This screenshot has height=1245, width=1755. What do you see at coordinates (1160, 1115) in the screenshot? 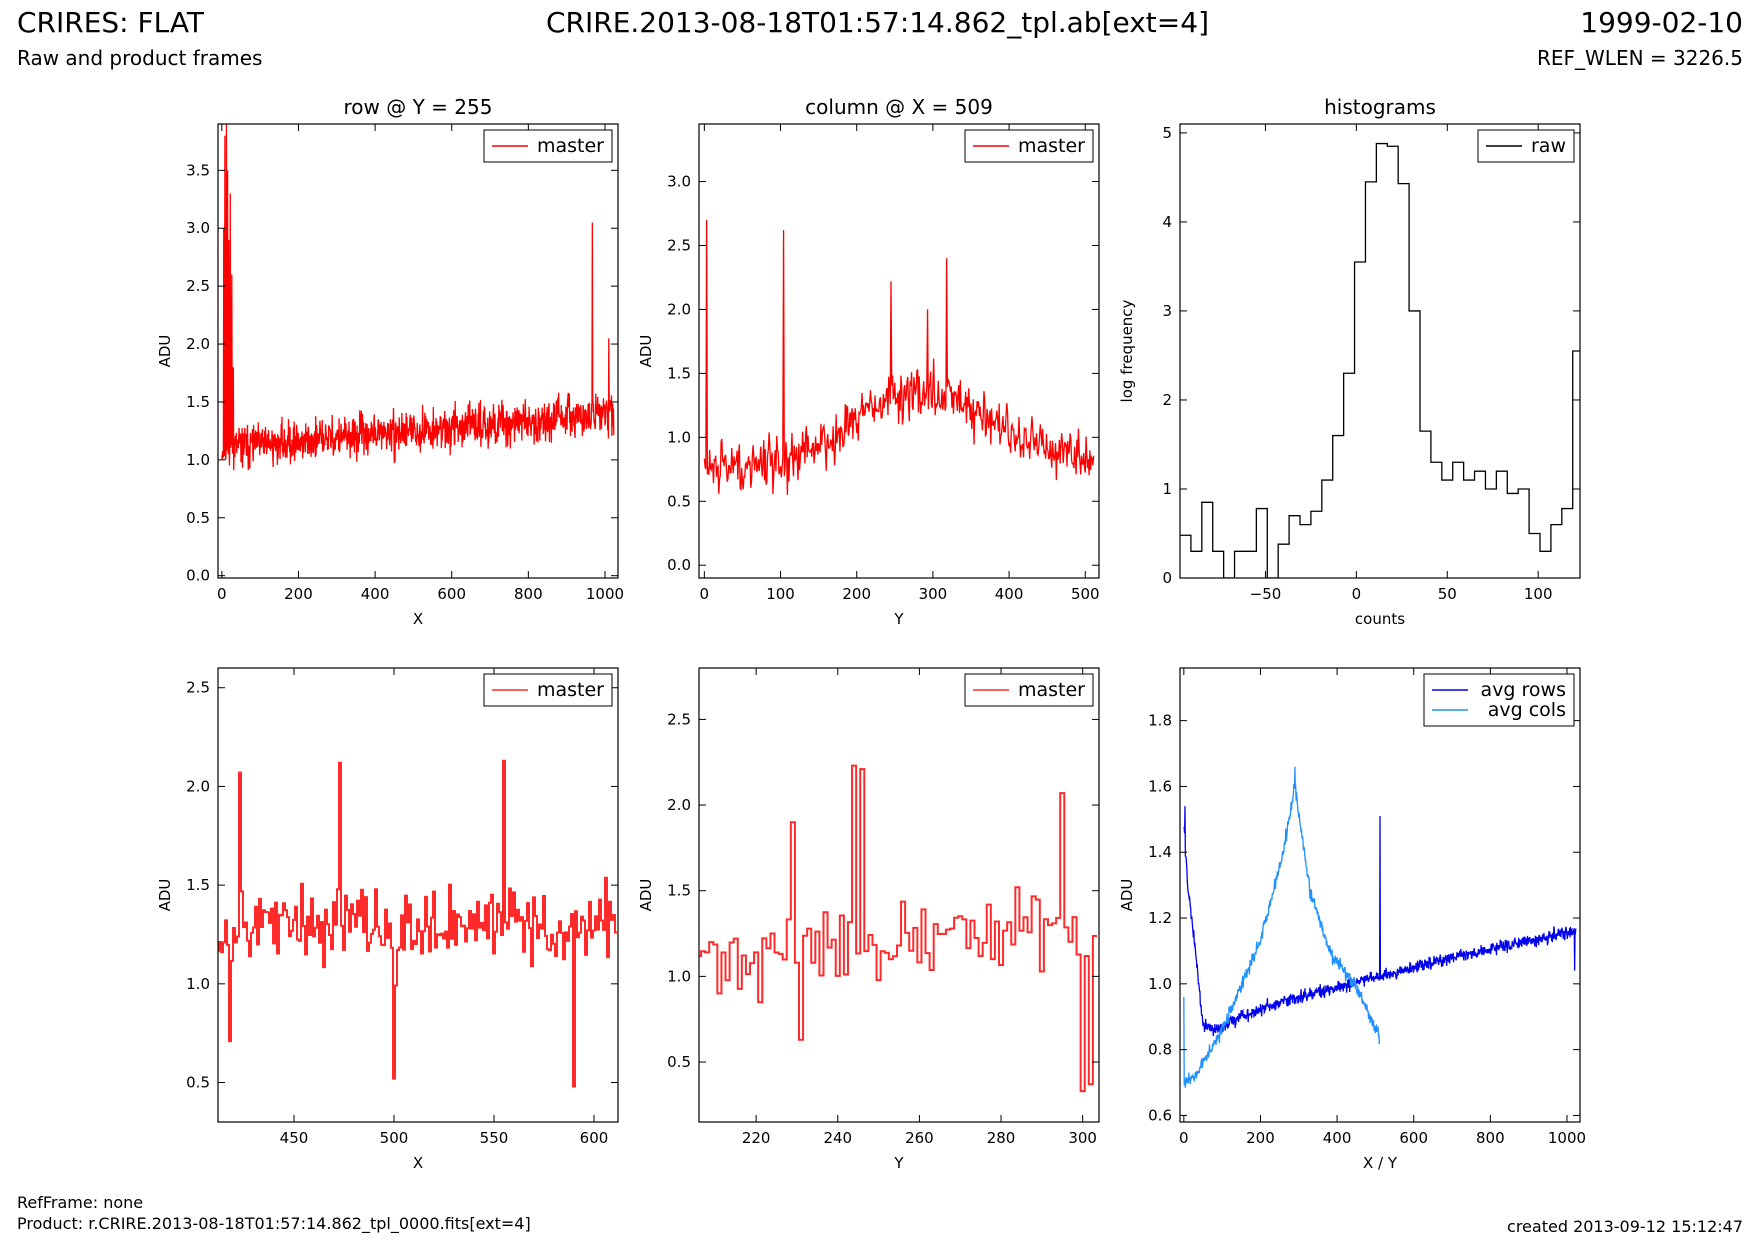
I see `y-tick-label: 0.6` at bounding box center [1160, 1115].